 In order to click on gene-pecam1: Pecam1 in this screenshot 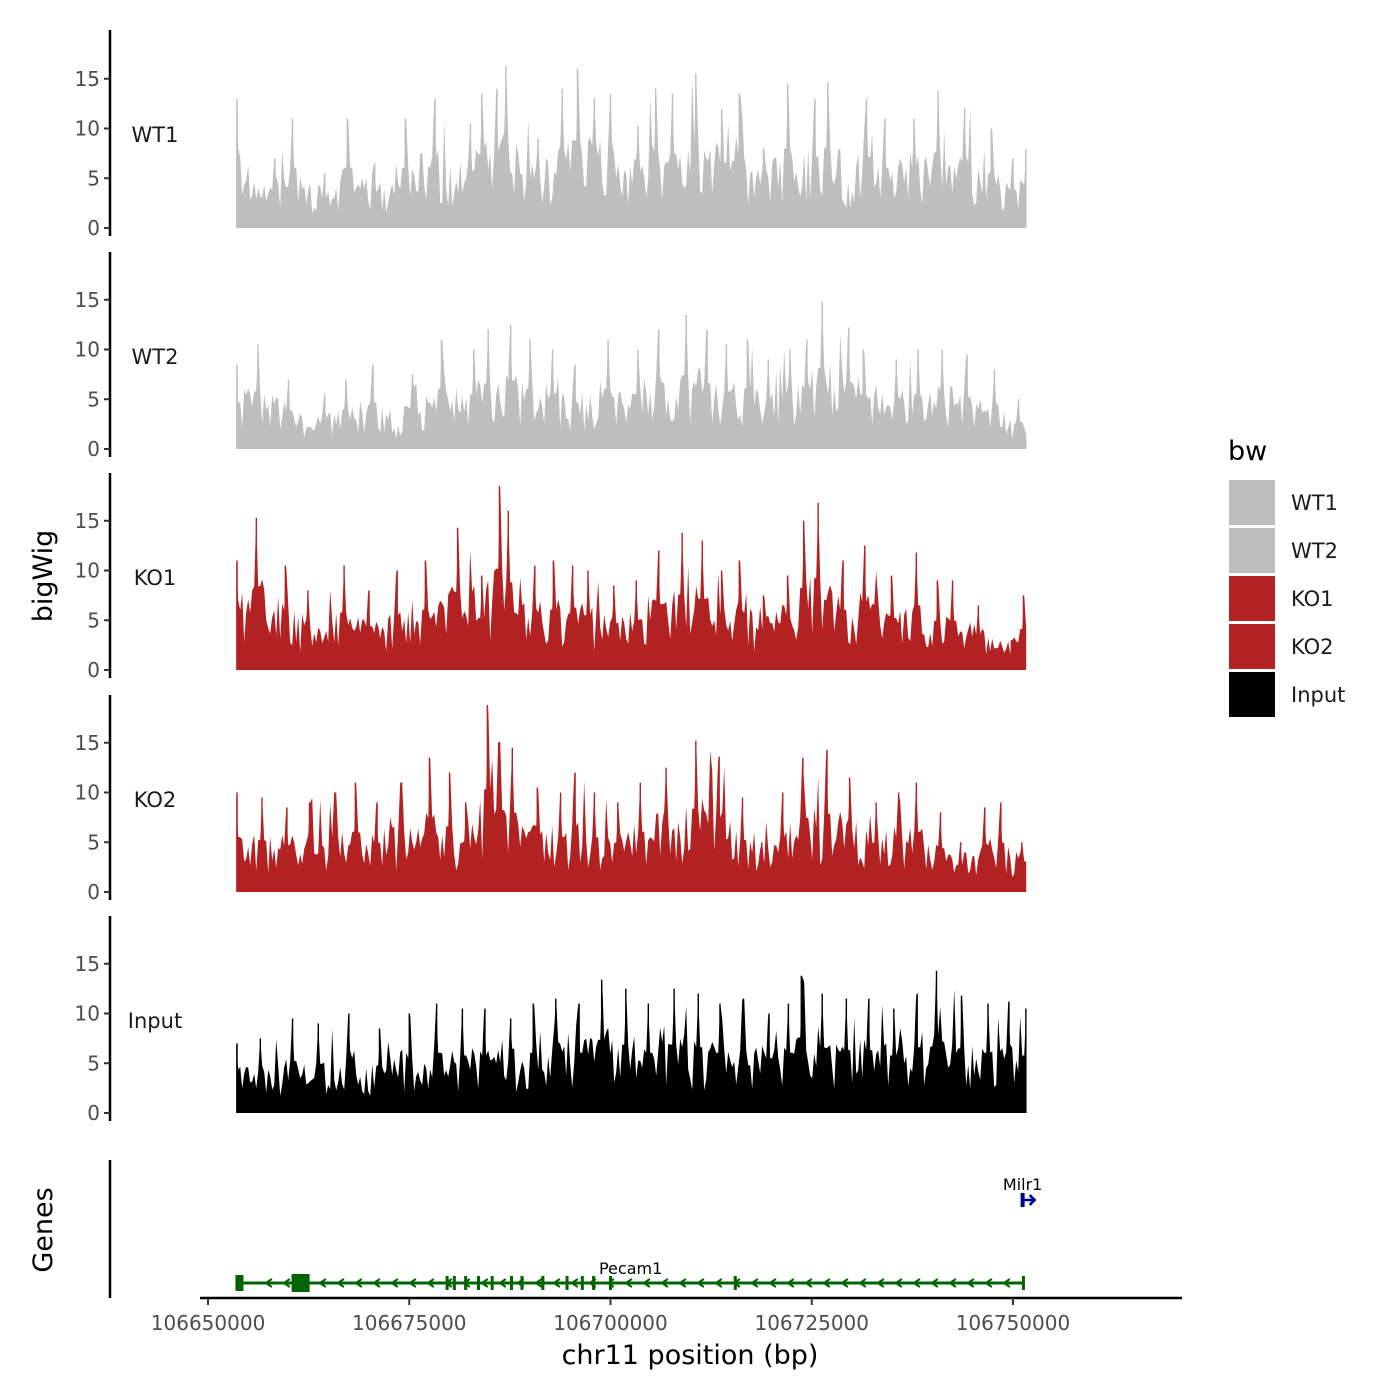, I will do `click(630, 1275)`.